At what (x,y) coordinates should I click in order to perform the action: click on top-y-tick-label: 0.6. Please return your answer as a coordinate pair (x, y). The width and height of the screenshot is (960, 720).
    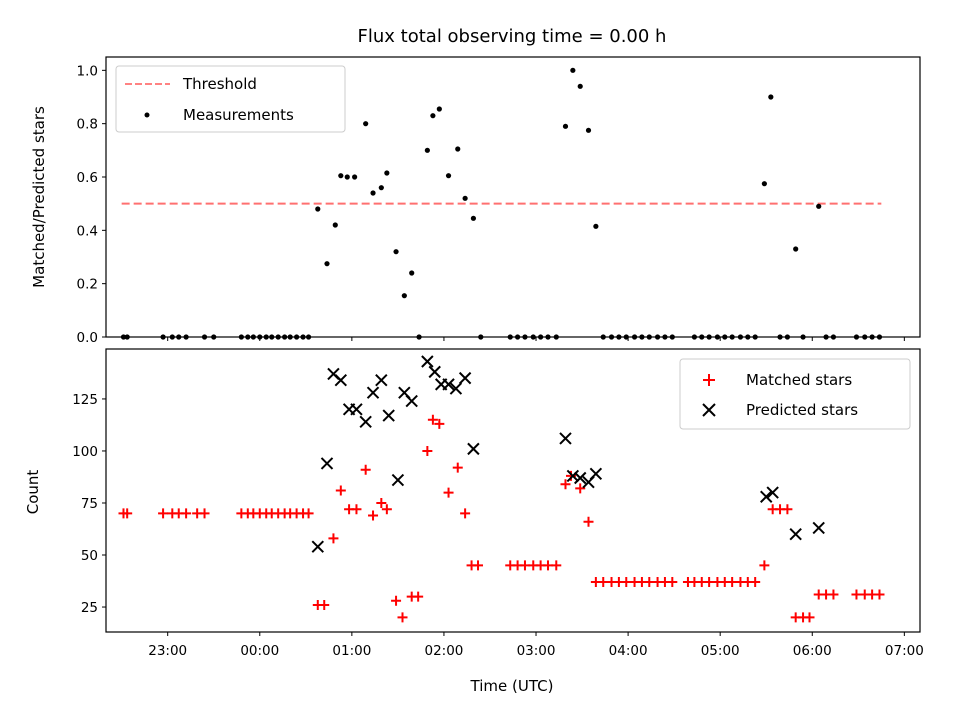
    Looking at the image, I should click on (87, 178).